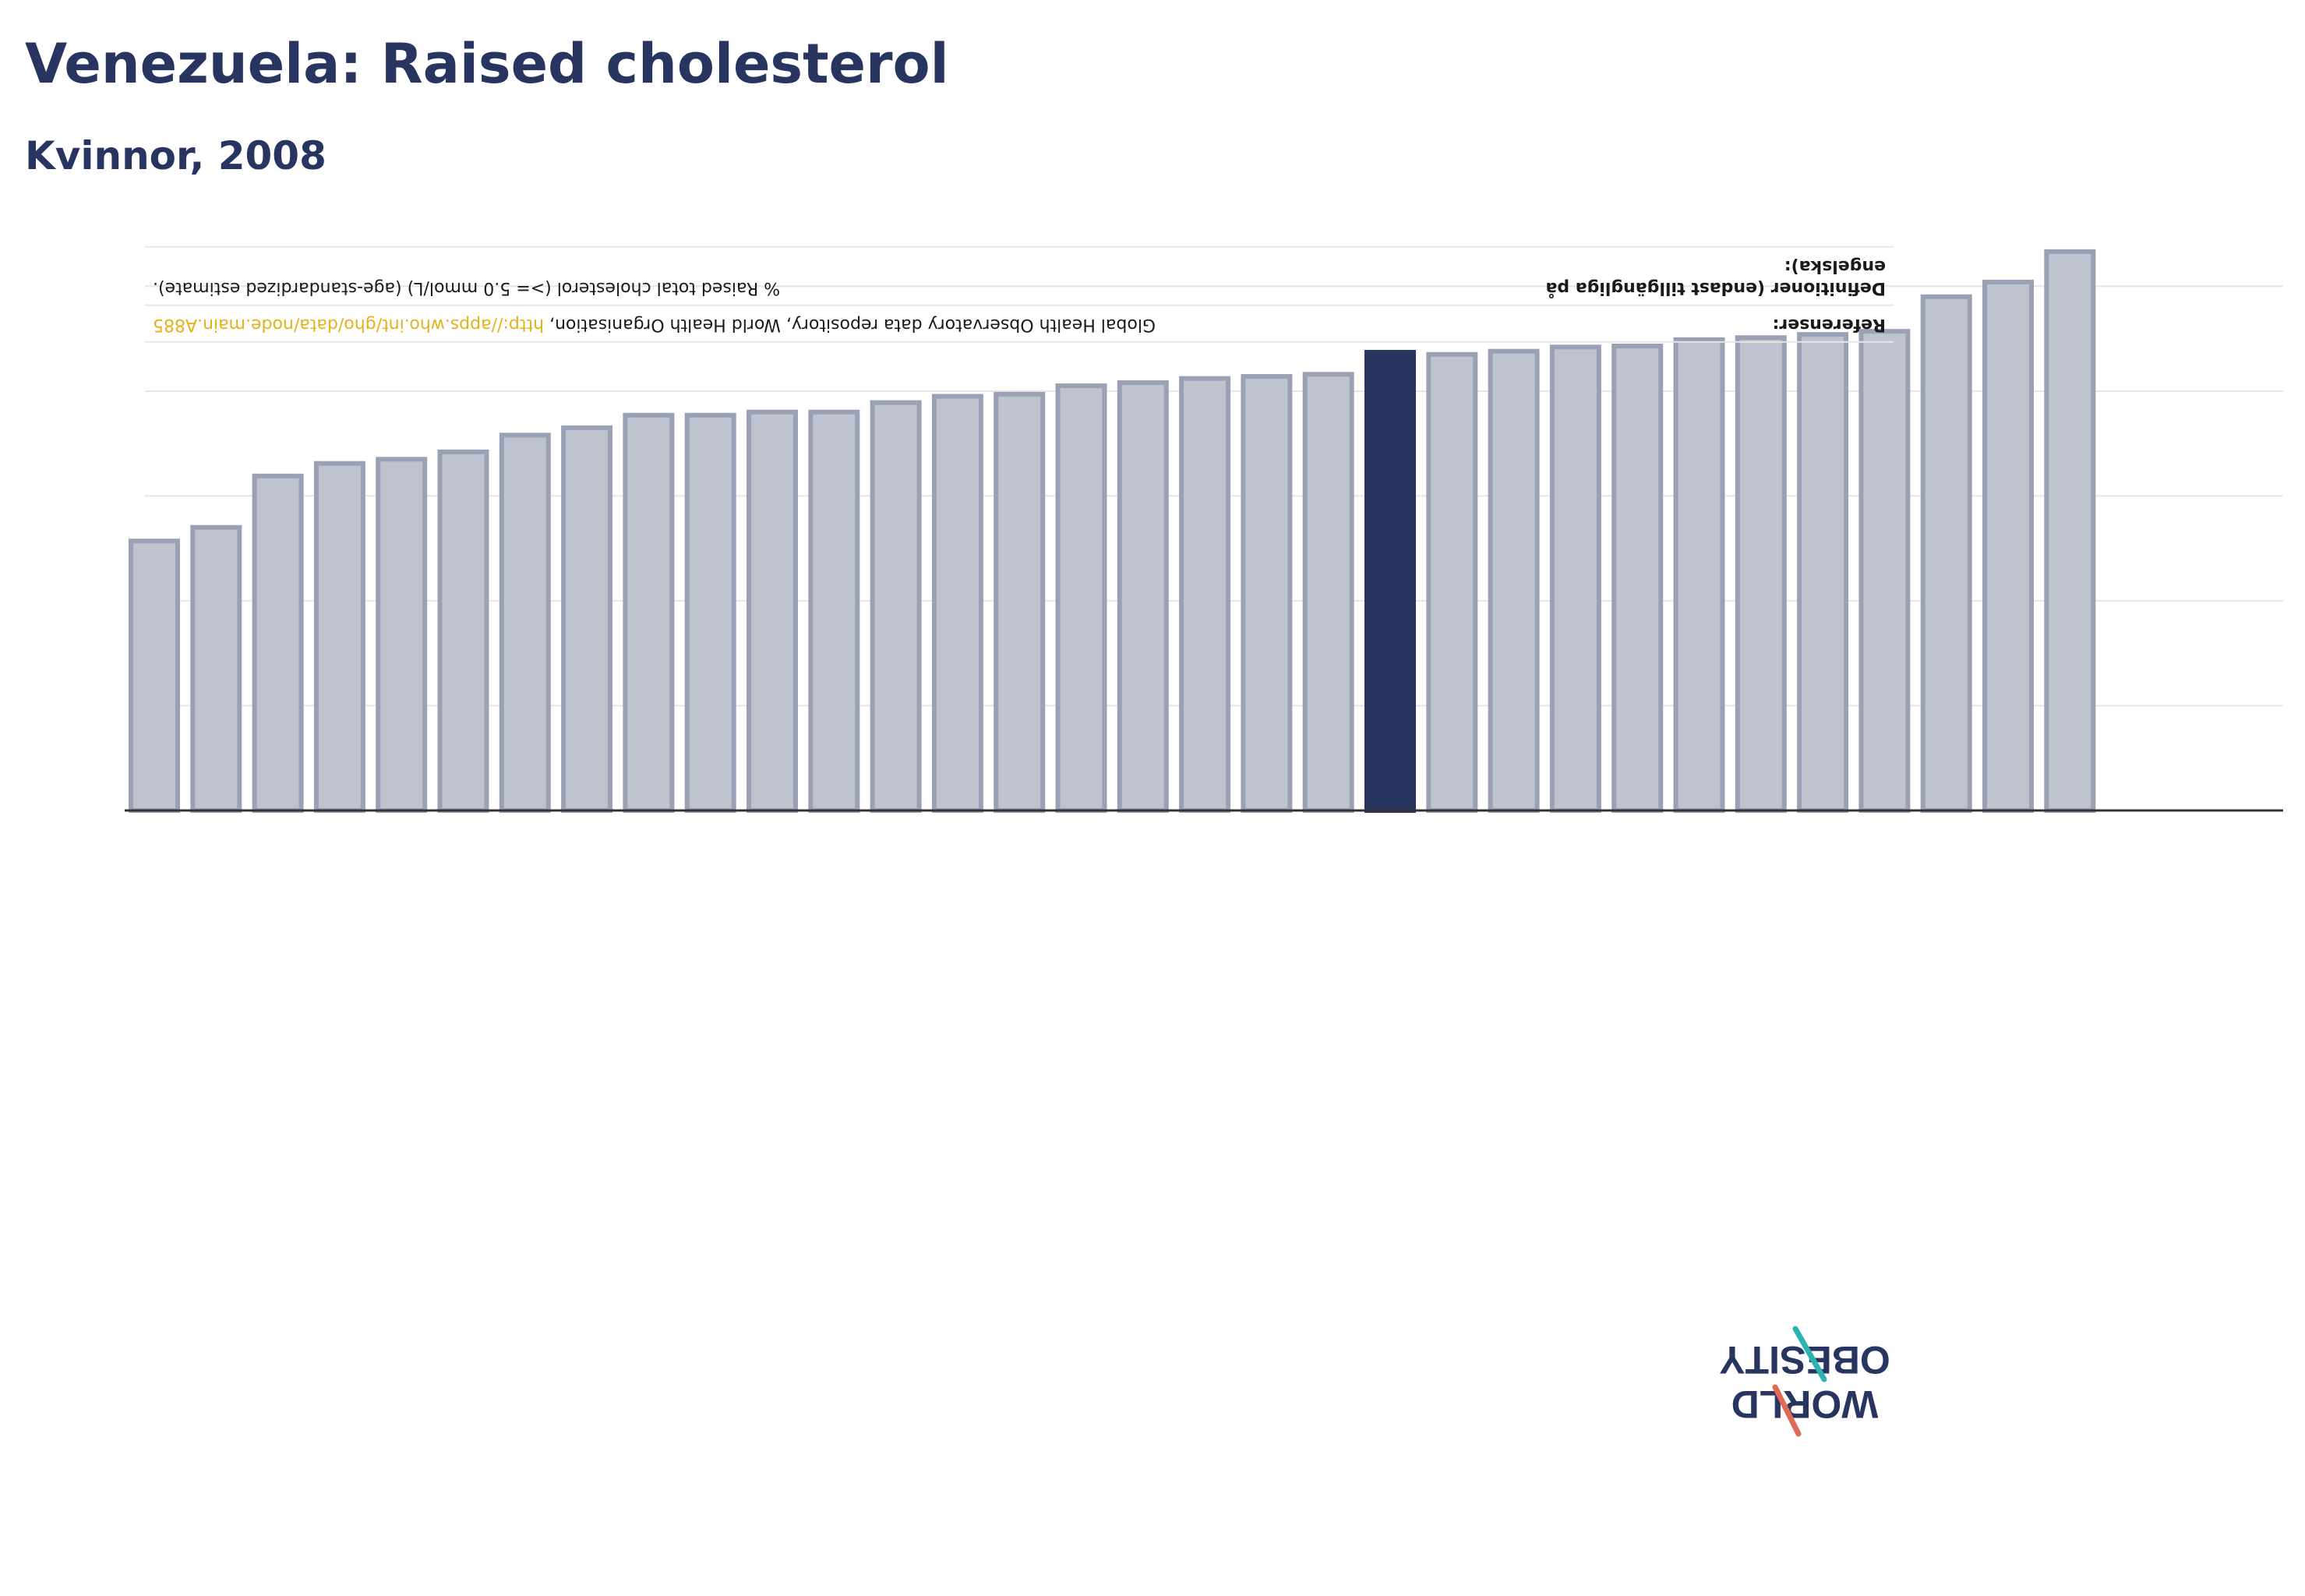 The height and width of the screenshot is (1596, 2305). What do you see at coordinates (176, 155) in the screenshot?
I see `chart-subtitle: Kvinnor, 2008` at bounding box center [176, 155].